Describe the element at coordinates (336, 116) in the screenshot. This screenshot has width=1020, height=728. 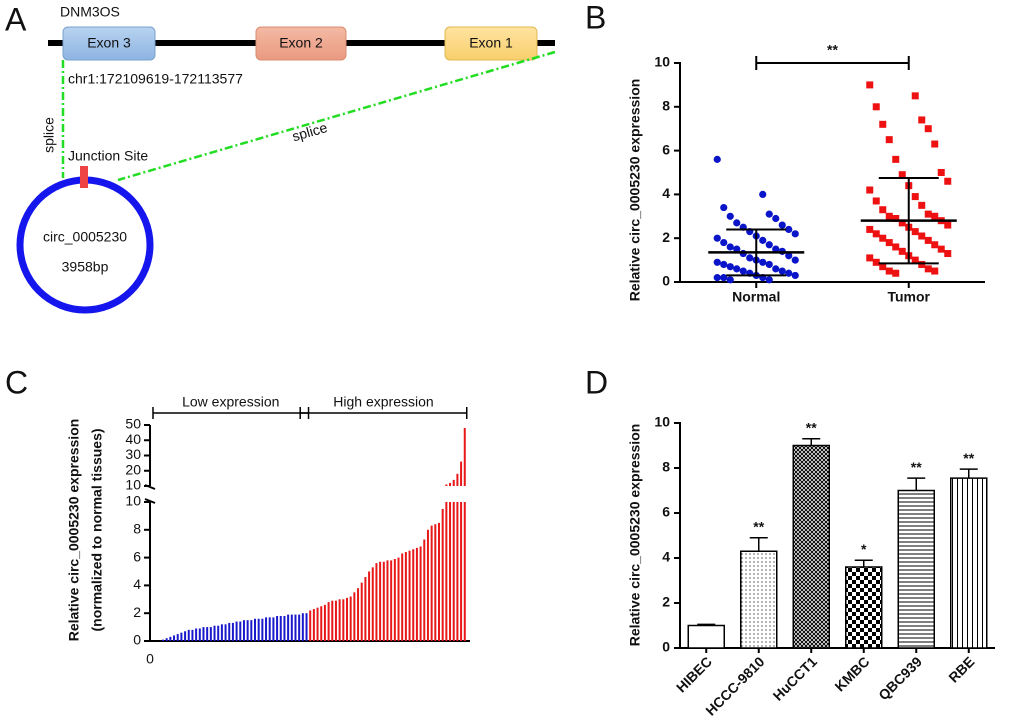
I see `splice-line` at that location.